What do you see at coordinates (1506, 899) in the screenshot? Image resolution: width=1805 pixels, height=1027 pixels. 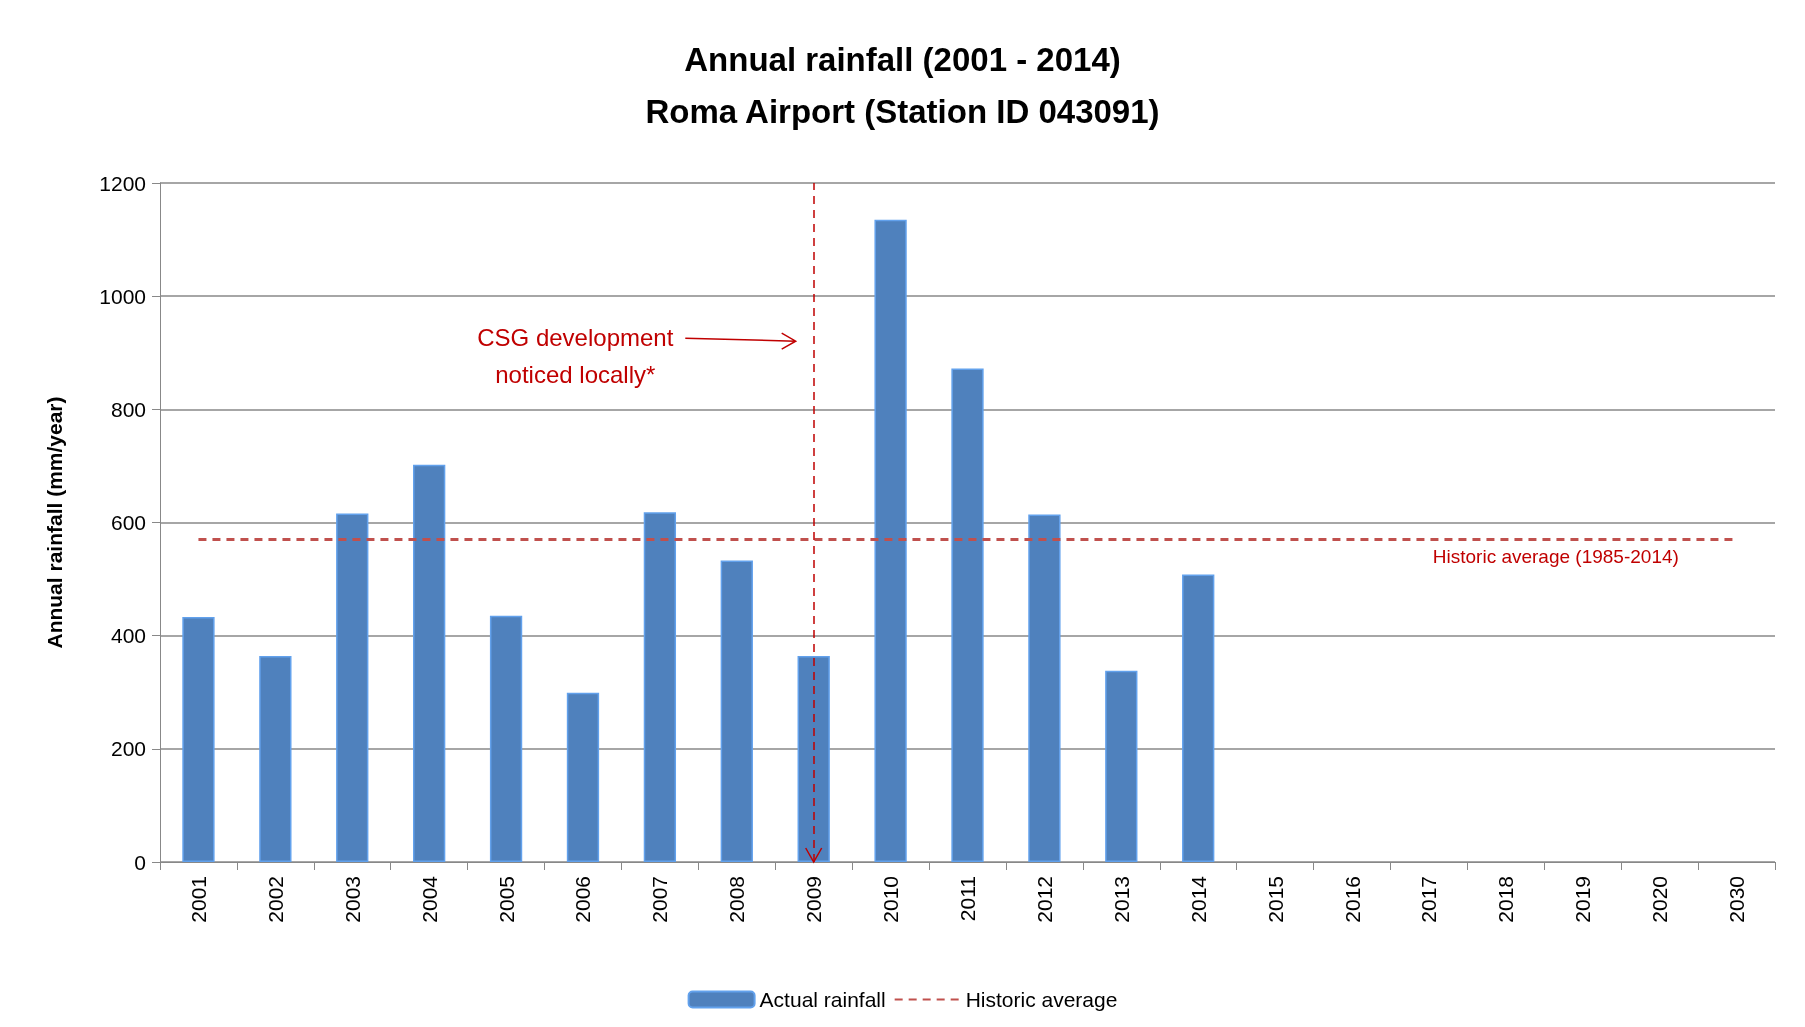 I see `x-tick-label: 2018` at bounding box center [1506, 899].